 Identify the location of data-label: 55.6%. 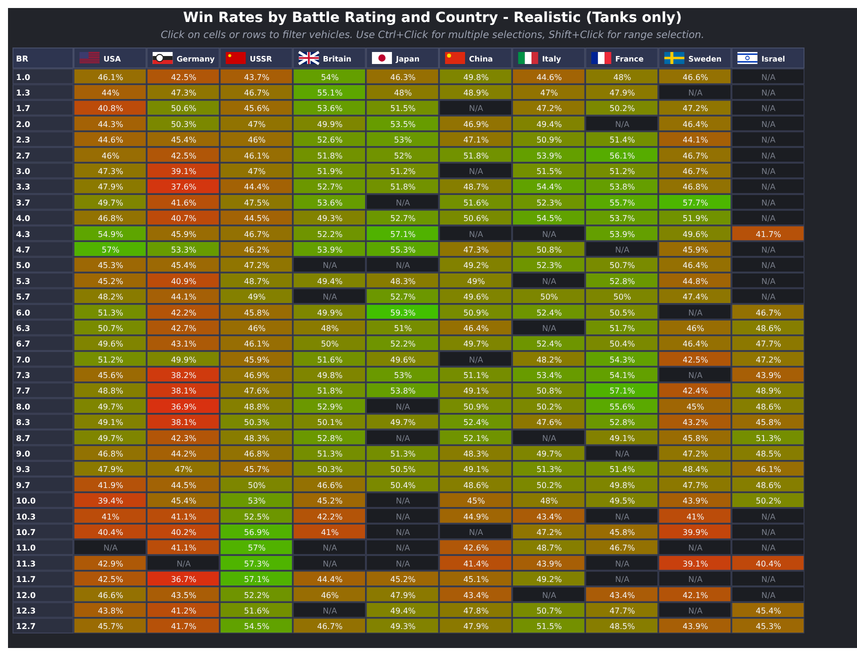
(623, 407).